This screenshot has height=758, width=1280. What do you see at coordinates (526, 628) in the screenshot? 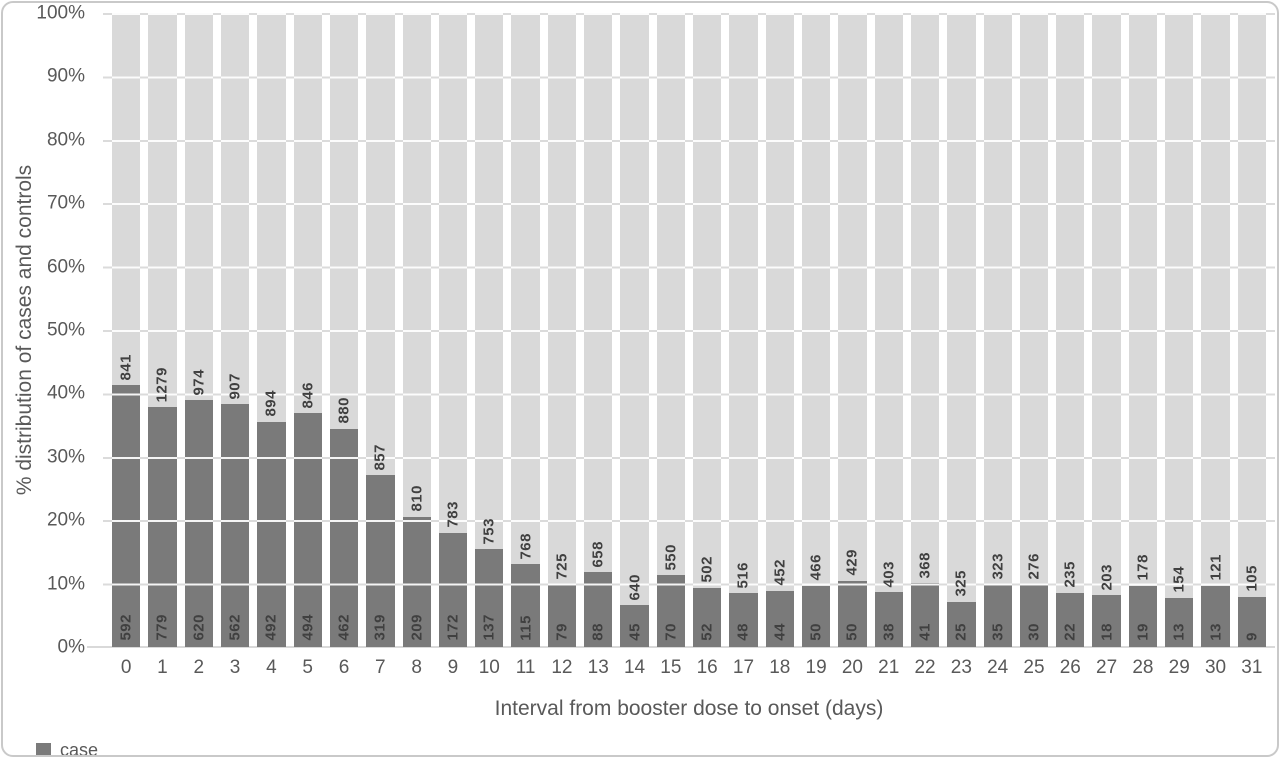
I see `case-count-label: 115` at bounding box center [526, 628].